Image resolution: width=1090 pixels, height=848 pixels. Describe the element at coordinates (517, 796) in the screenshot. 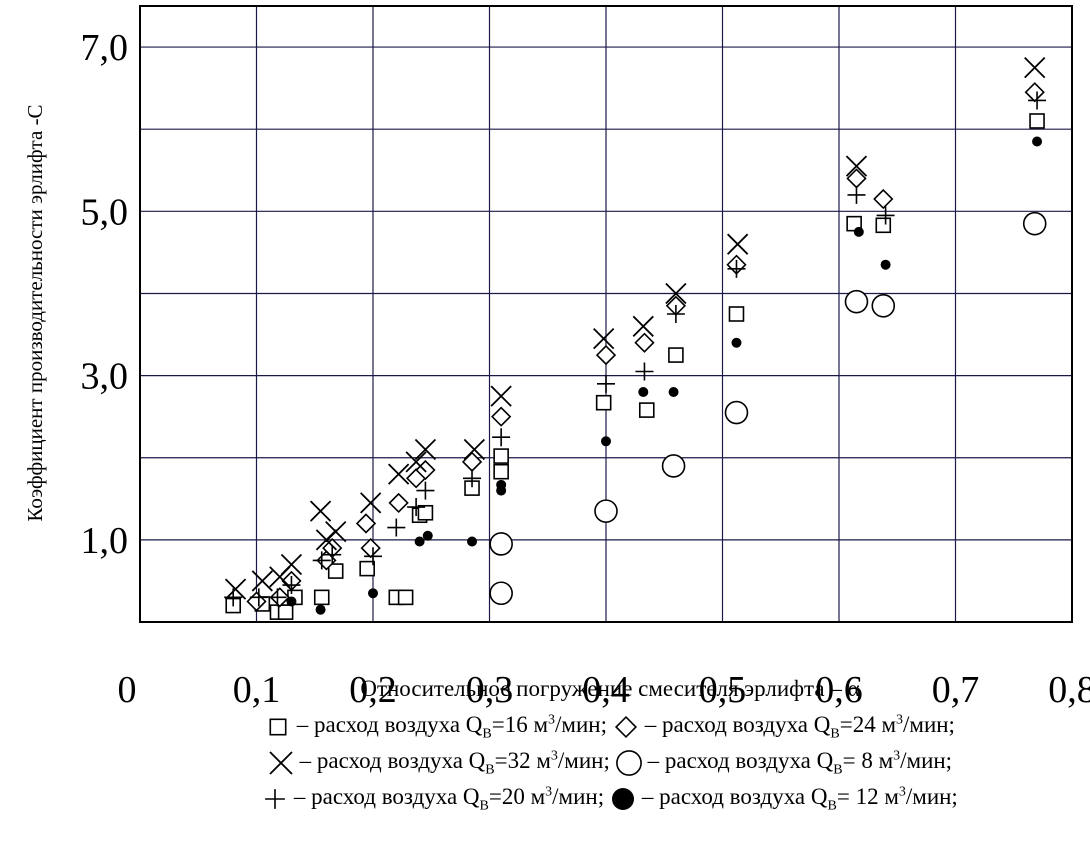

I see `legend-text: =20 м` at that location.